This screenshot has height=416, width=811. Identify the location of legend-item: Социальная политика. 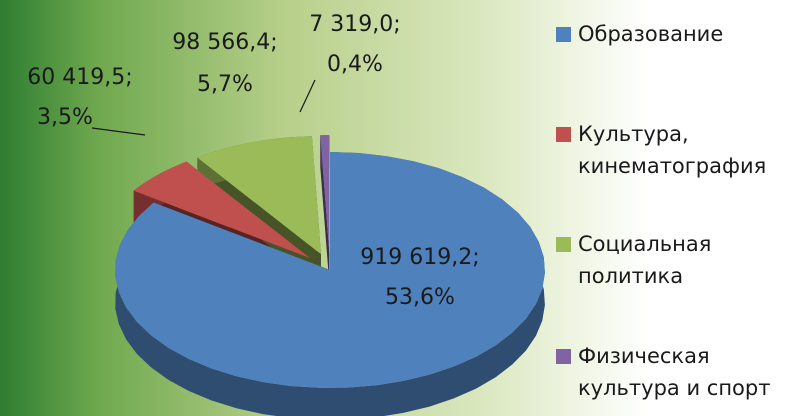
(681, 260).